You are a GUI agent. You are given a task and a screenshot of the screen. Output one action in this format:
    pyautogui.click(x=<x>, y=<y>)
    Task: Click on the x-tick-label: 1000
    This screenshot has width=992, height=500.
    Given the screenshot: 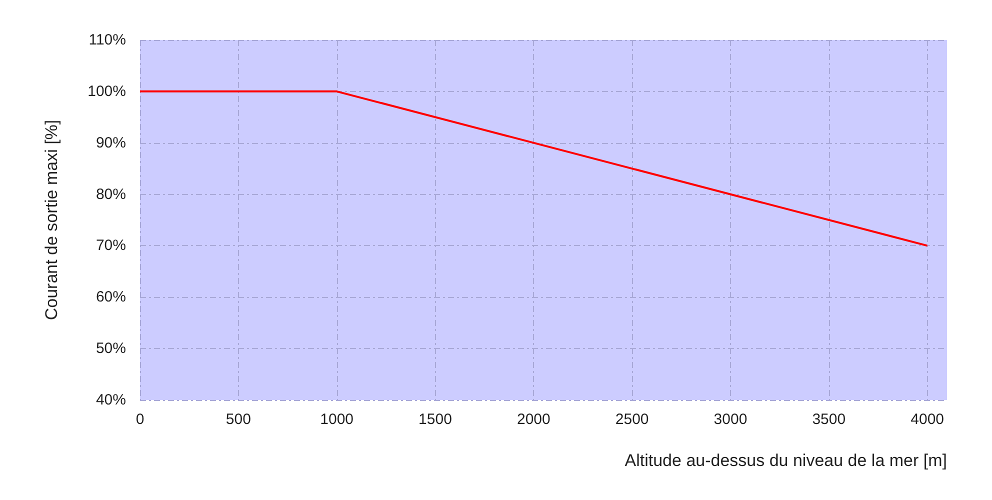 What is the action you would take?
    pyautogui.click(x=337, y=419)
    